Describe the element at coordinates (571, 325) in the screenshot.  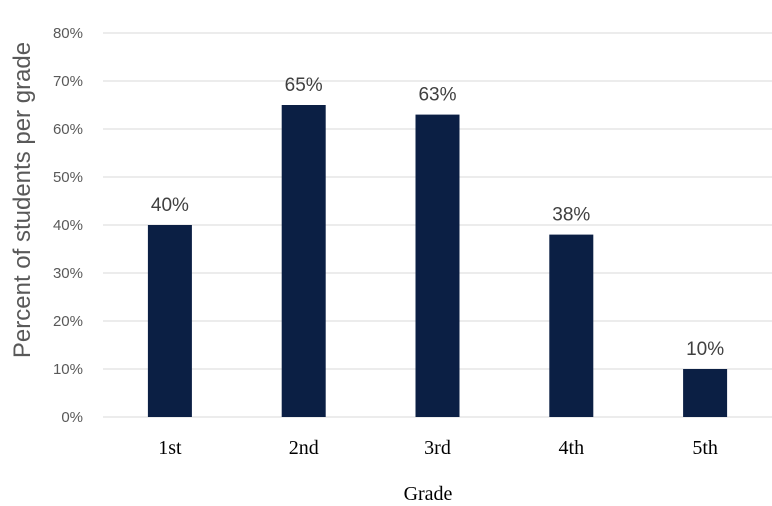
I see `bar-4th` at that location.